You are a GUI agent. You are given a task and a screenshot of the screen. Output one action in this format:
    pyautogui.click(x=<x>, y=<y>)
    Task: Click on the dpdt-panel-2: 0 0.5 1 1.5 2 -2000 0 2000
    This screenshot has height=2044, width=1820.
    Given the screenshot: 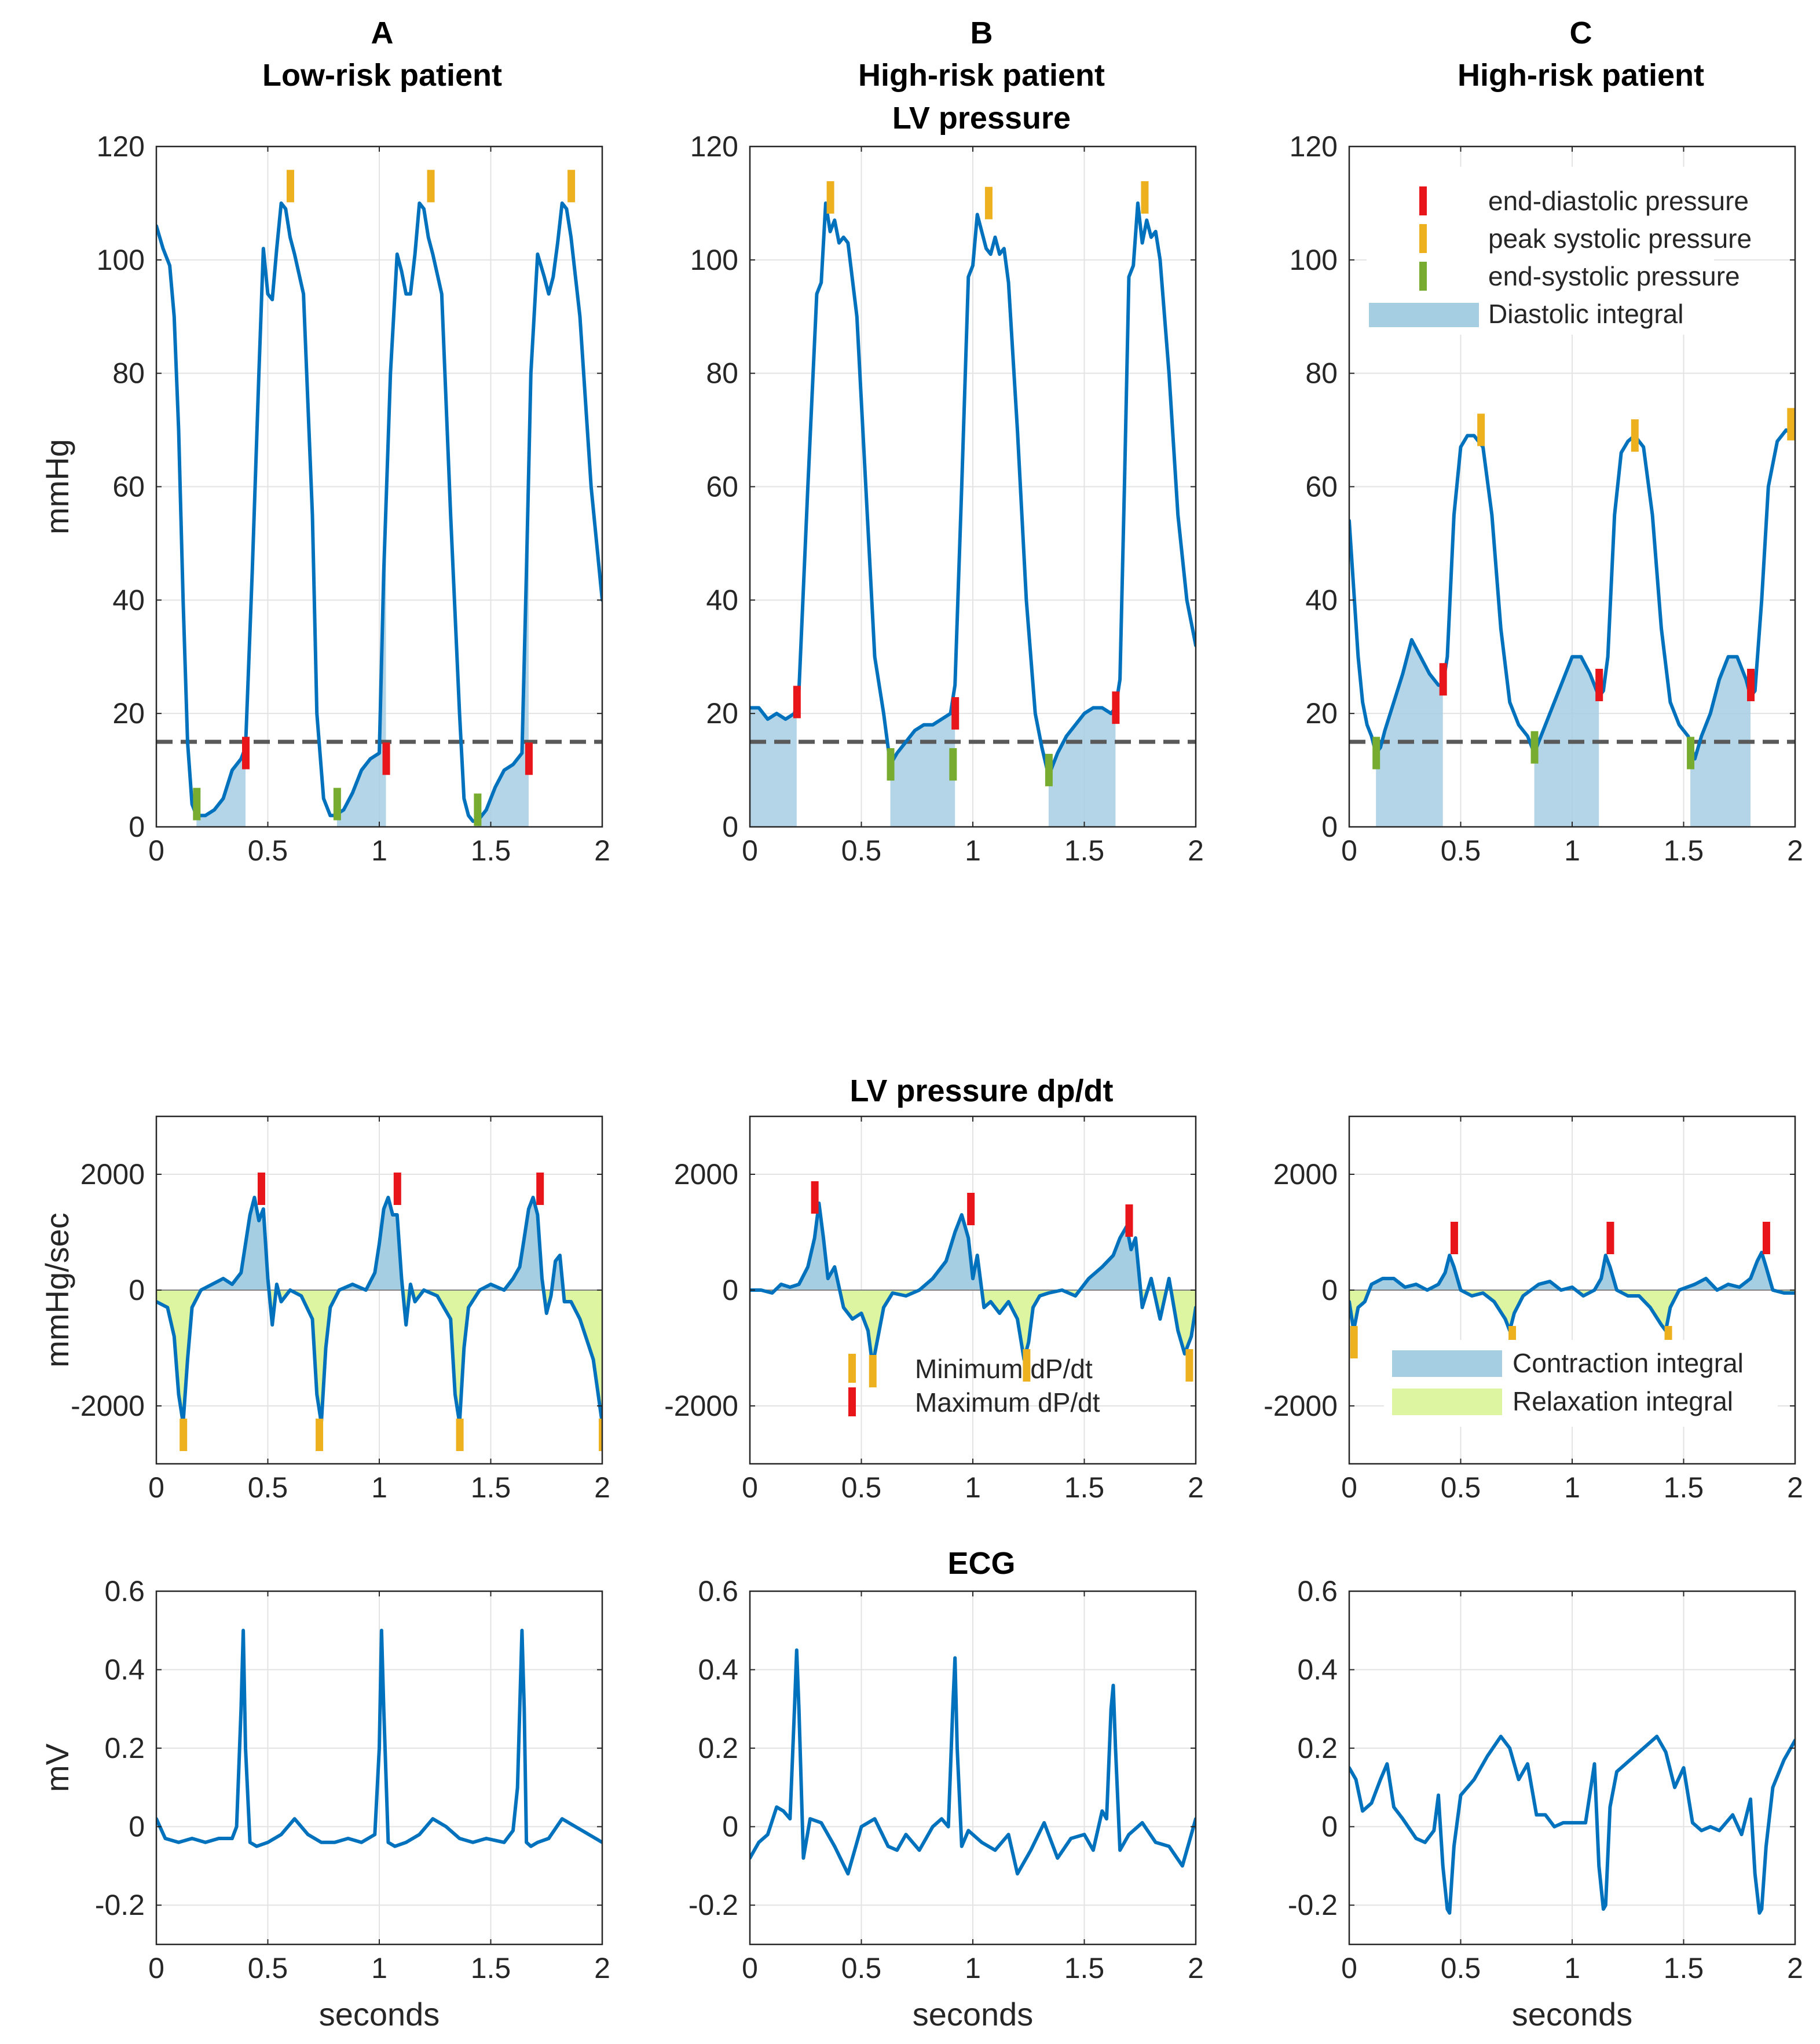 What is the action you would take?
    pyautogui.click(x=1534, y=1309)
    